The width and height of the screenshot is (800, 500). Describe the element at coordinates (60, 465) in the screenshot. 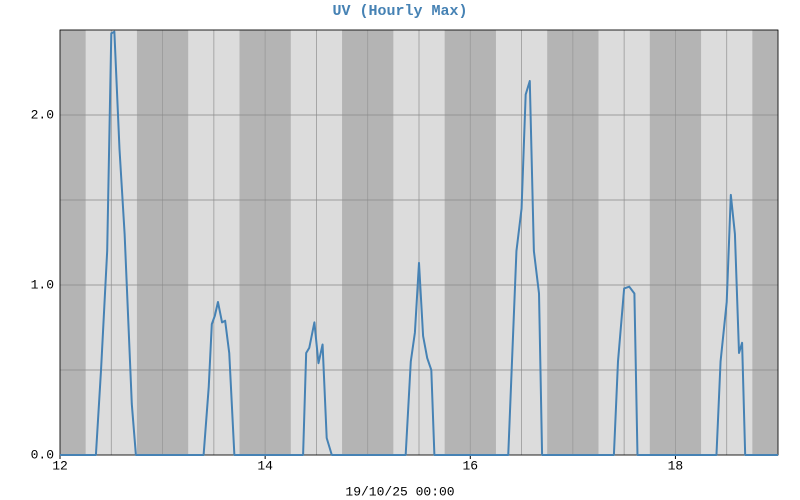

I see `x-tick-label: 12` at that location.